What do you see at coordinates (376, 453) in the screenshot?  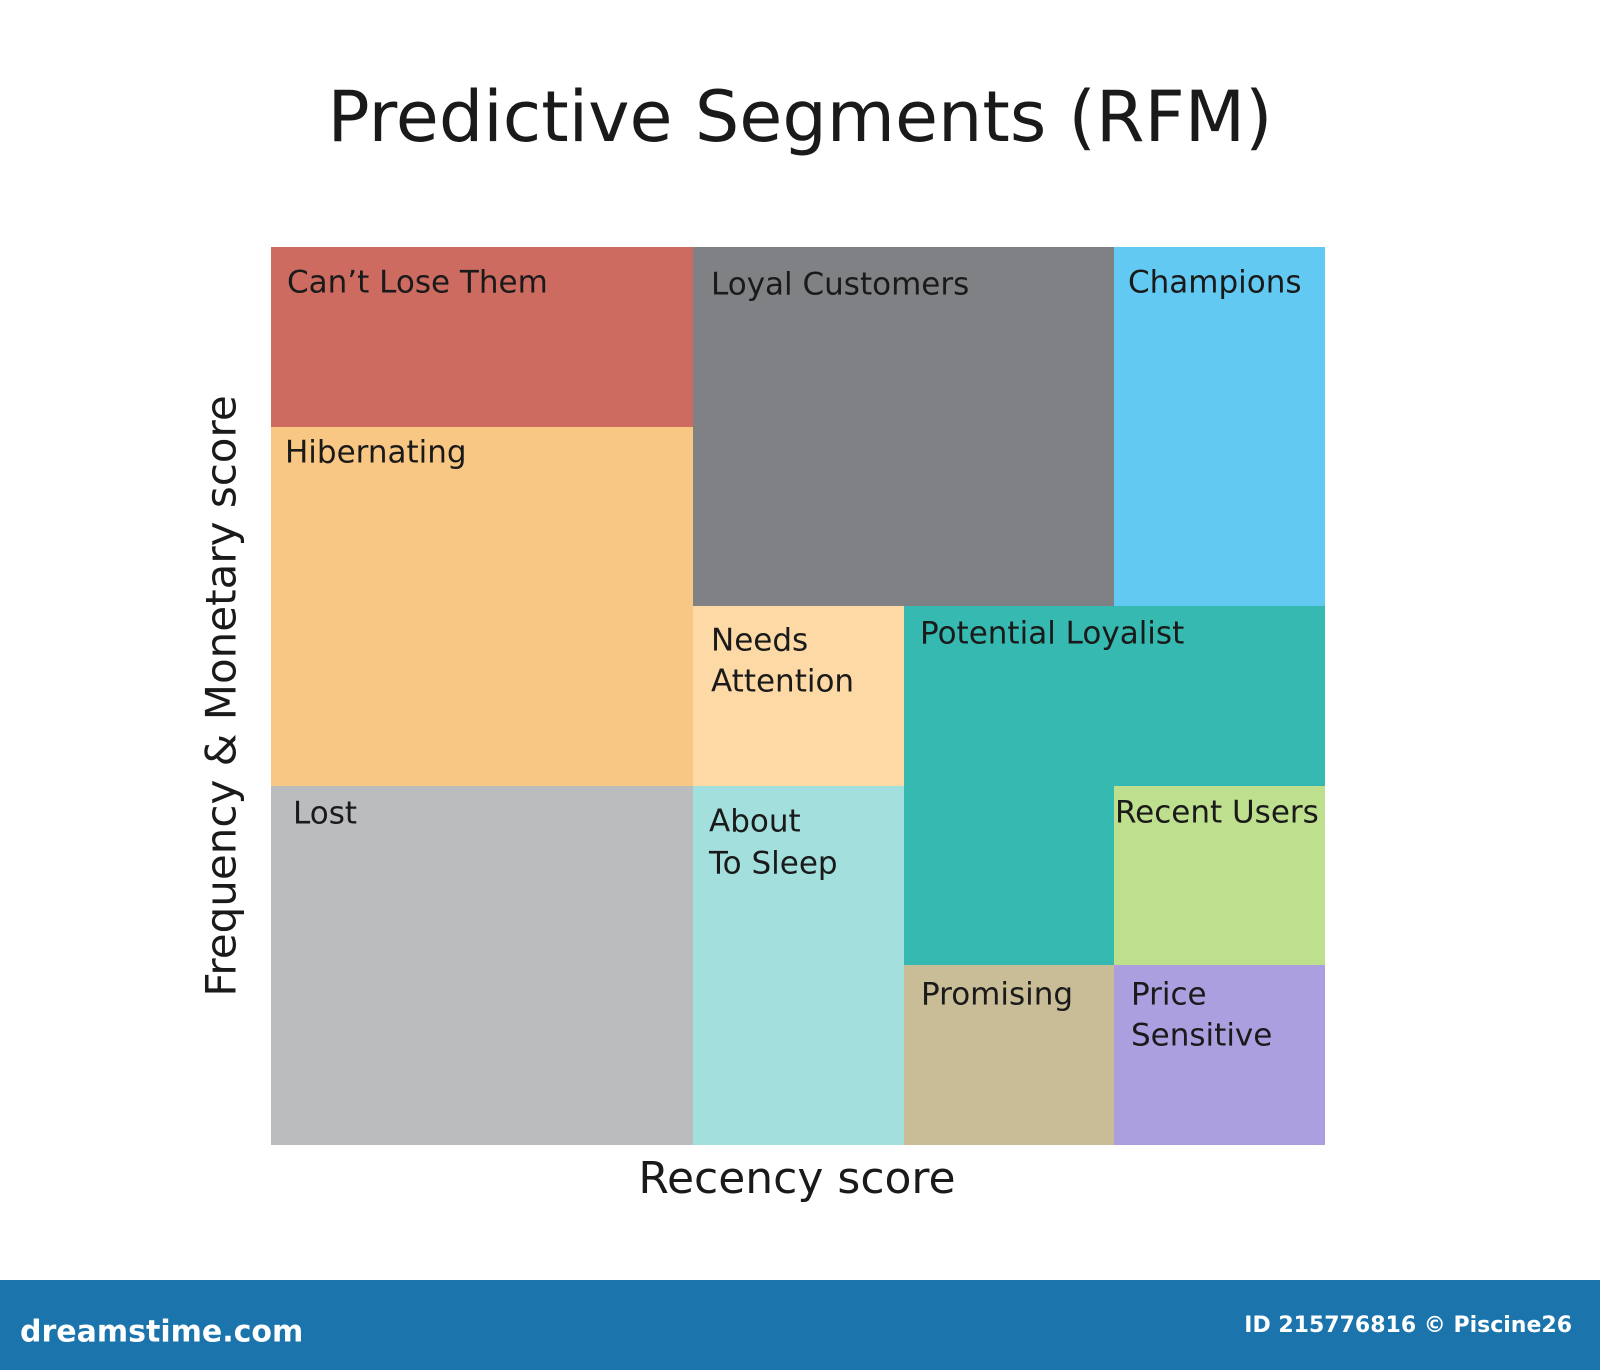 I see `segment-label: Hibernating` at bounding box center [376, 453].